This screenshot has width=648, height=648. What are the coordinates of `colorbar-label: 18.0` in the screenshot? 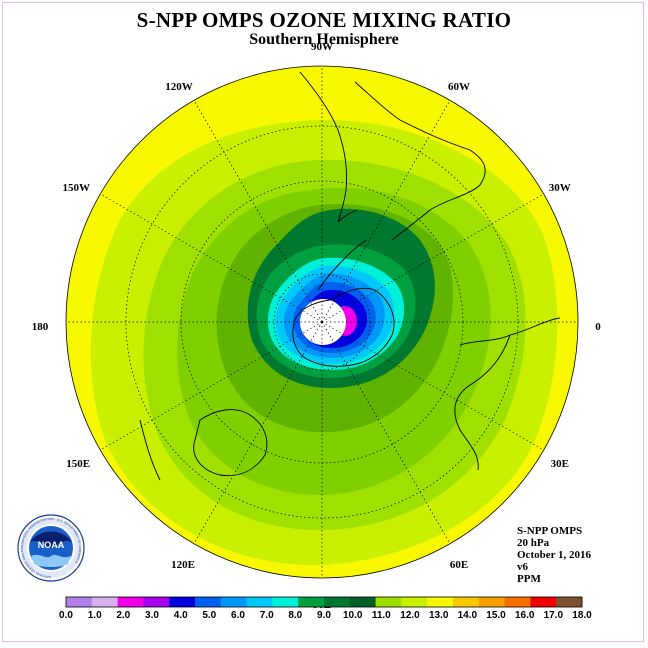 It's located at (582, 615).